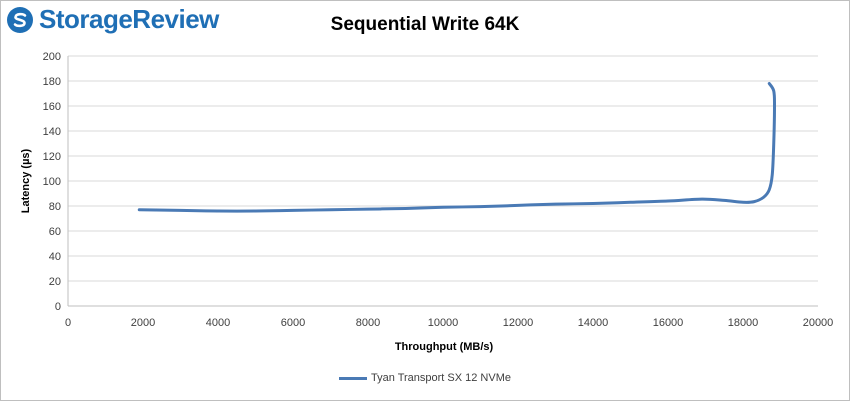 The image size is (850, 401). I want to click on logo-wordmark: StorageReview, so click(129, 19).